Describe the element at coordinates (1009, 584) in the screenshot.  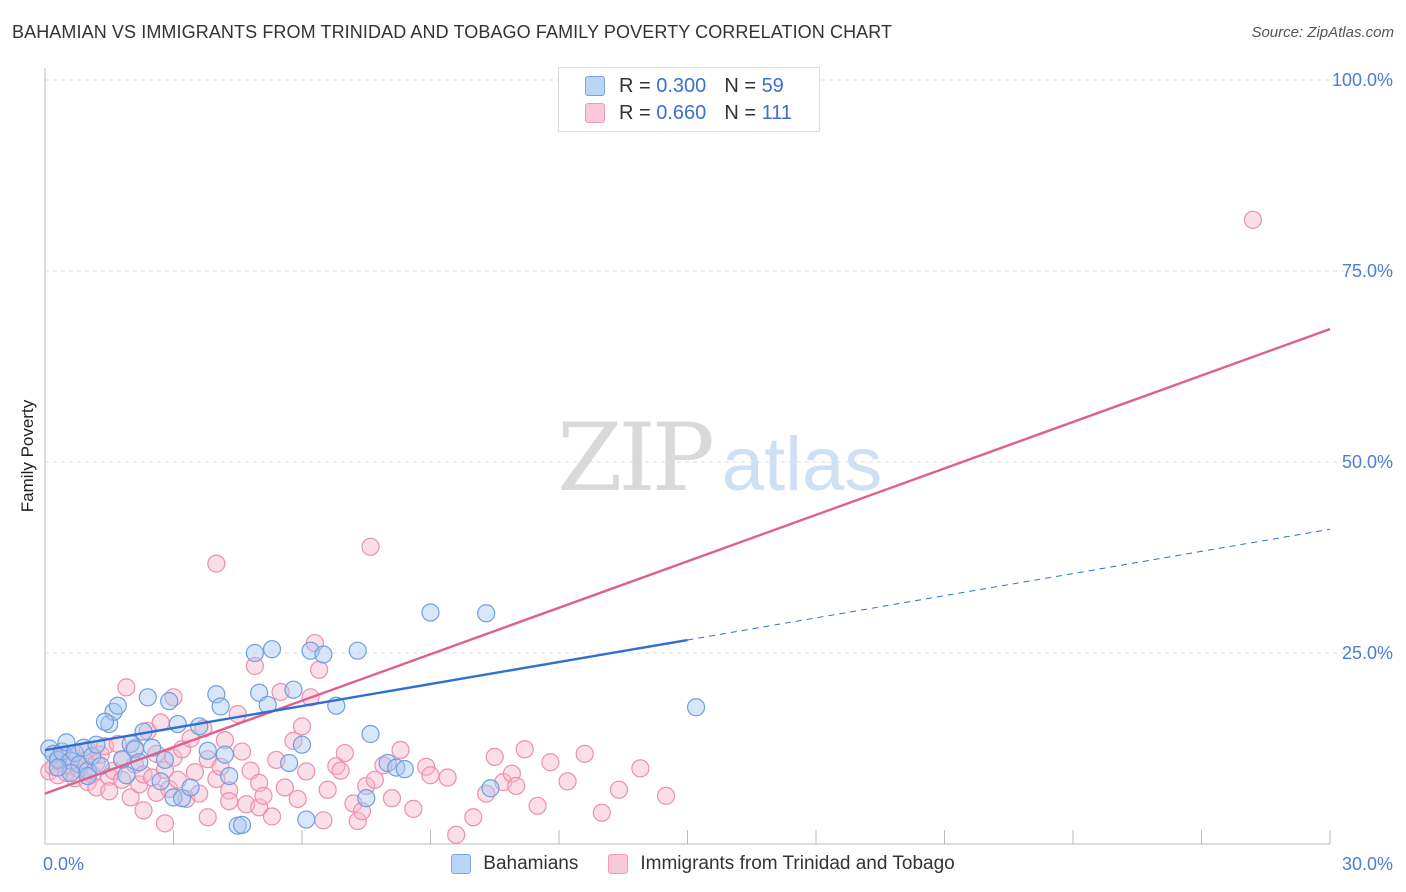
I see `trend-line-bahamians-extrapolated` at that location.